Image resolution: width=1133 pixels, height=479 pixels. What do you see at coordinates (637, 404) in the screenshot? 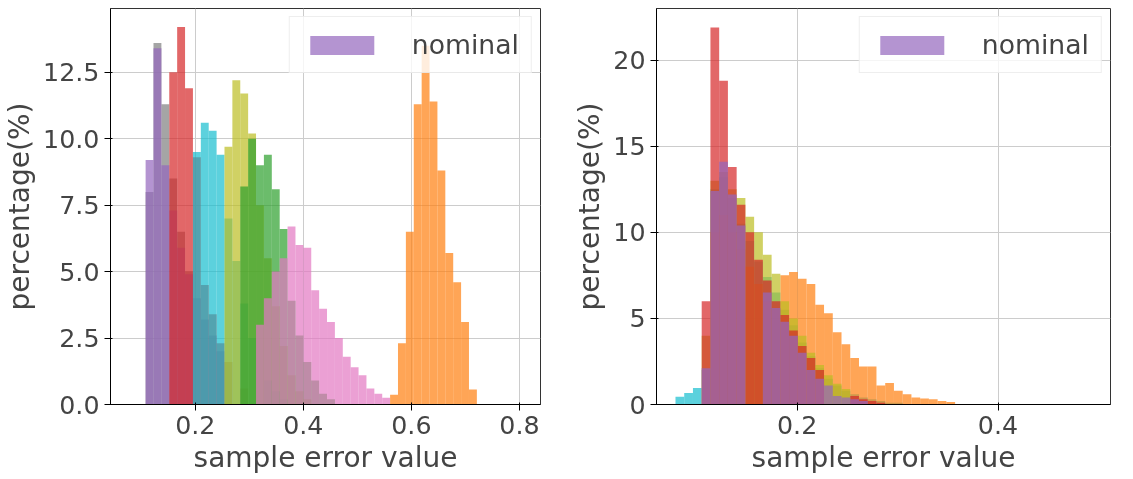
I see `y-tick-label: 0` at bounding box center [637, 404].